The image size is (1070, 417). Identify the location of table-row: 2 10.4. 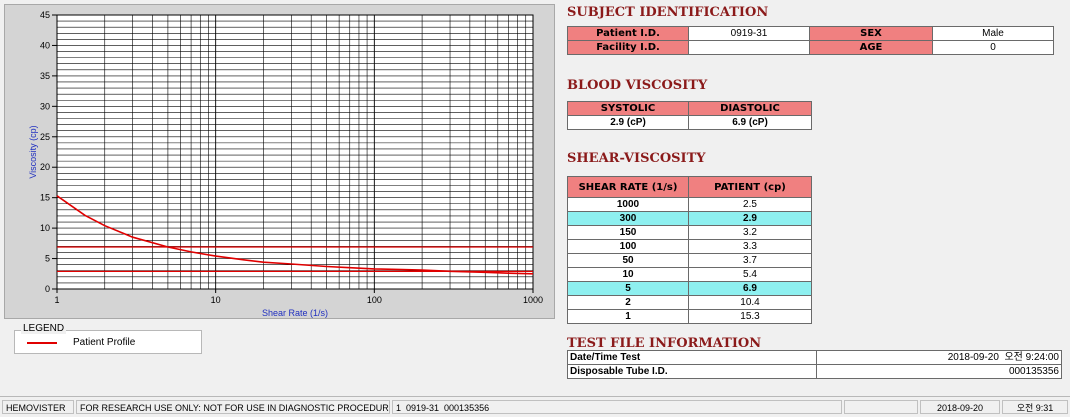
(689, 302).